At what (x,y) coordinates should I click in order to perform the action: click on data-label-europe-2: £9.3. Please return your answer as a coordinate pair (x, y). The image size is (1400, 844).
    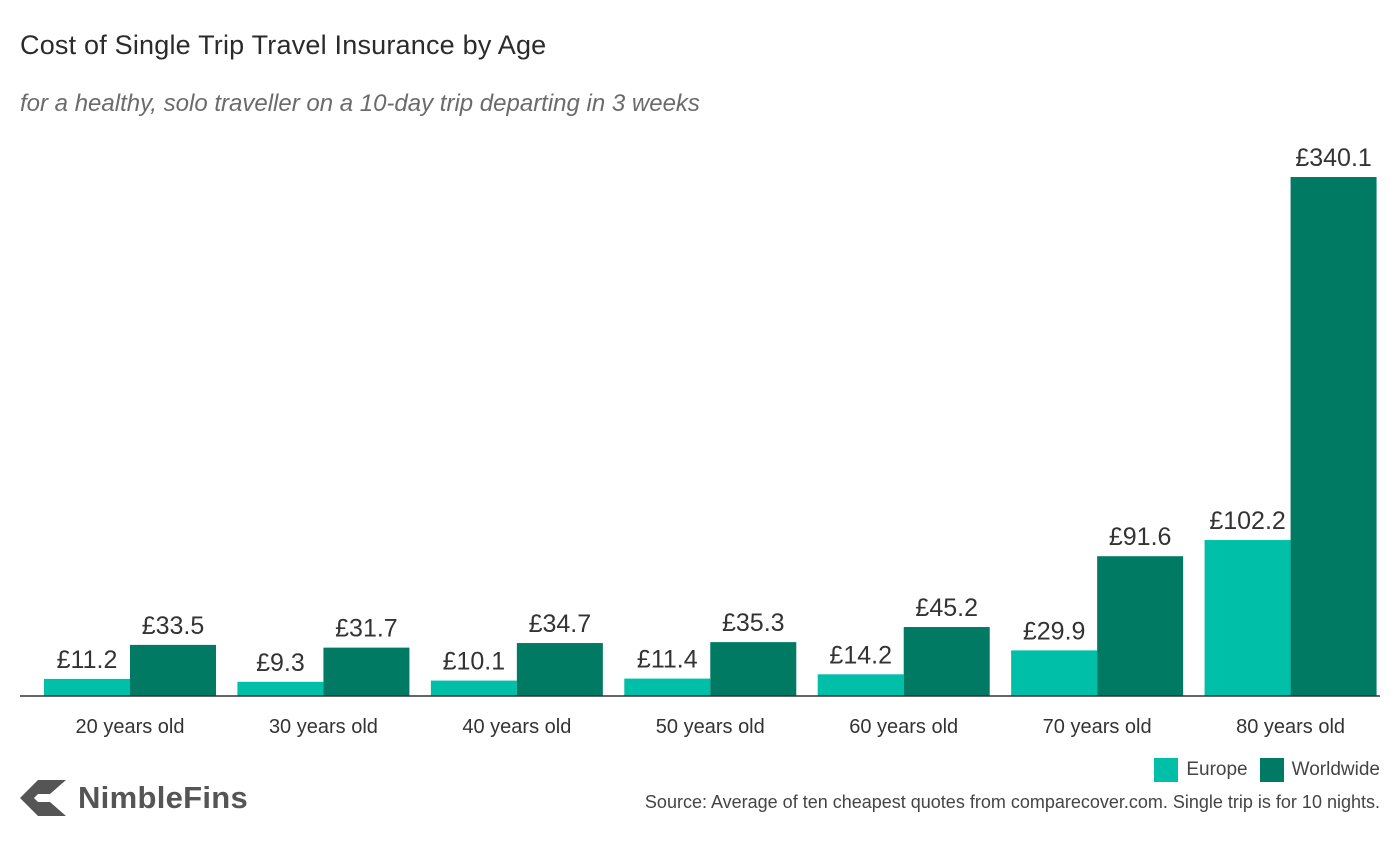
    Looking at the image, I should click on (280, 663).